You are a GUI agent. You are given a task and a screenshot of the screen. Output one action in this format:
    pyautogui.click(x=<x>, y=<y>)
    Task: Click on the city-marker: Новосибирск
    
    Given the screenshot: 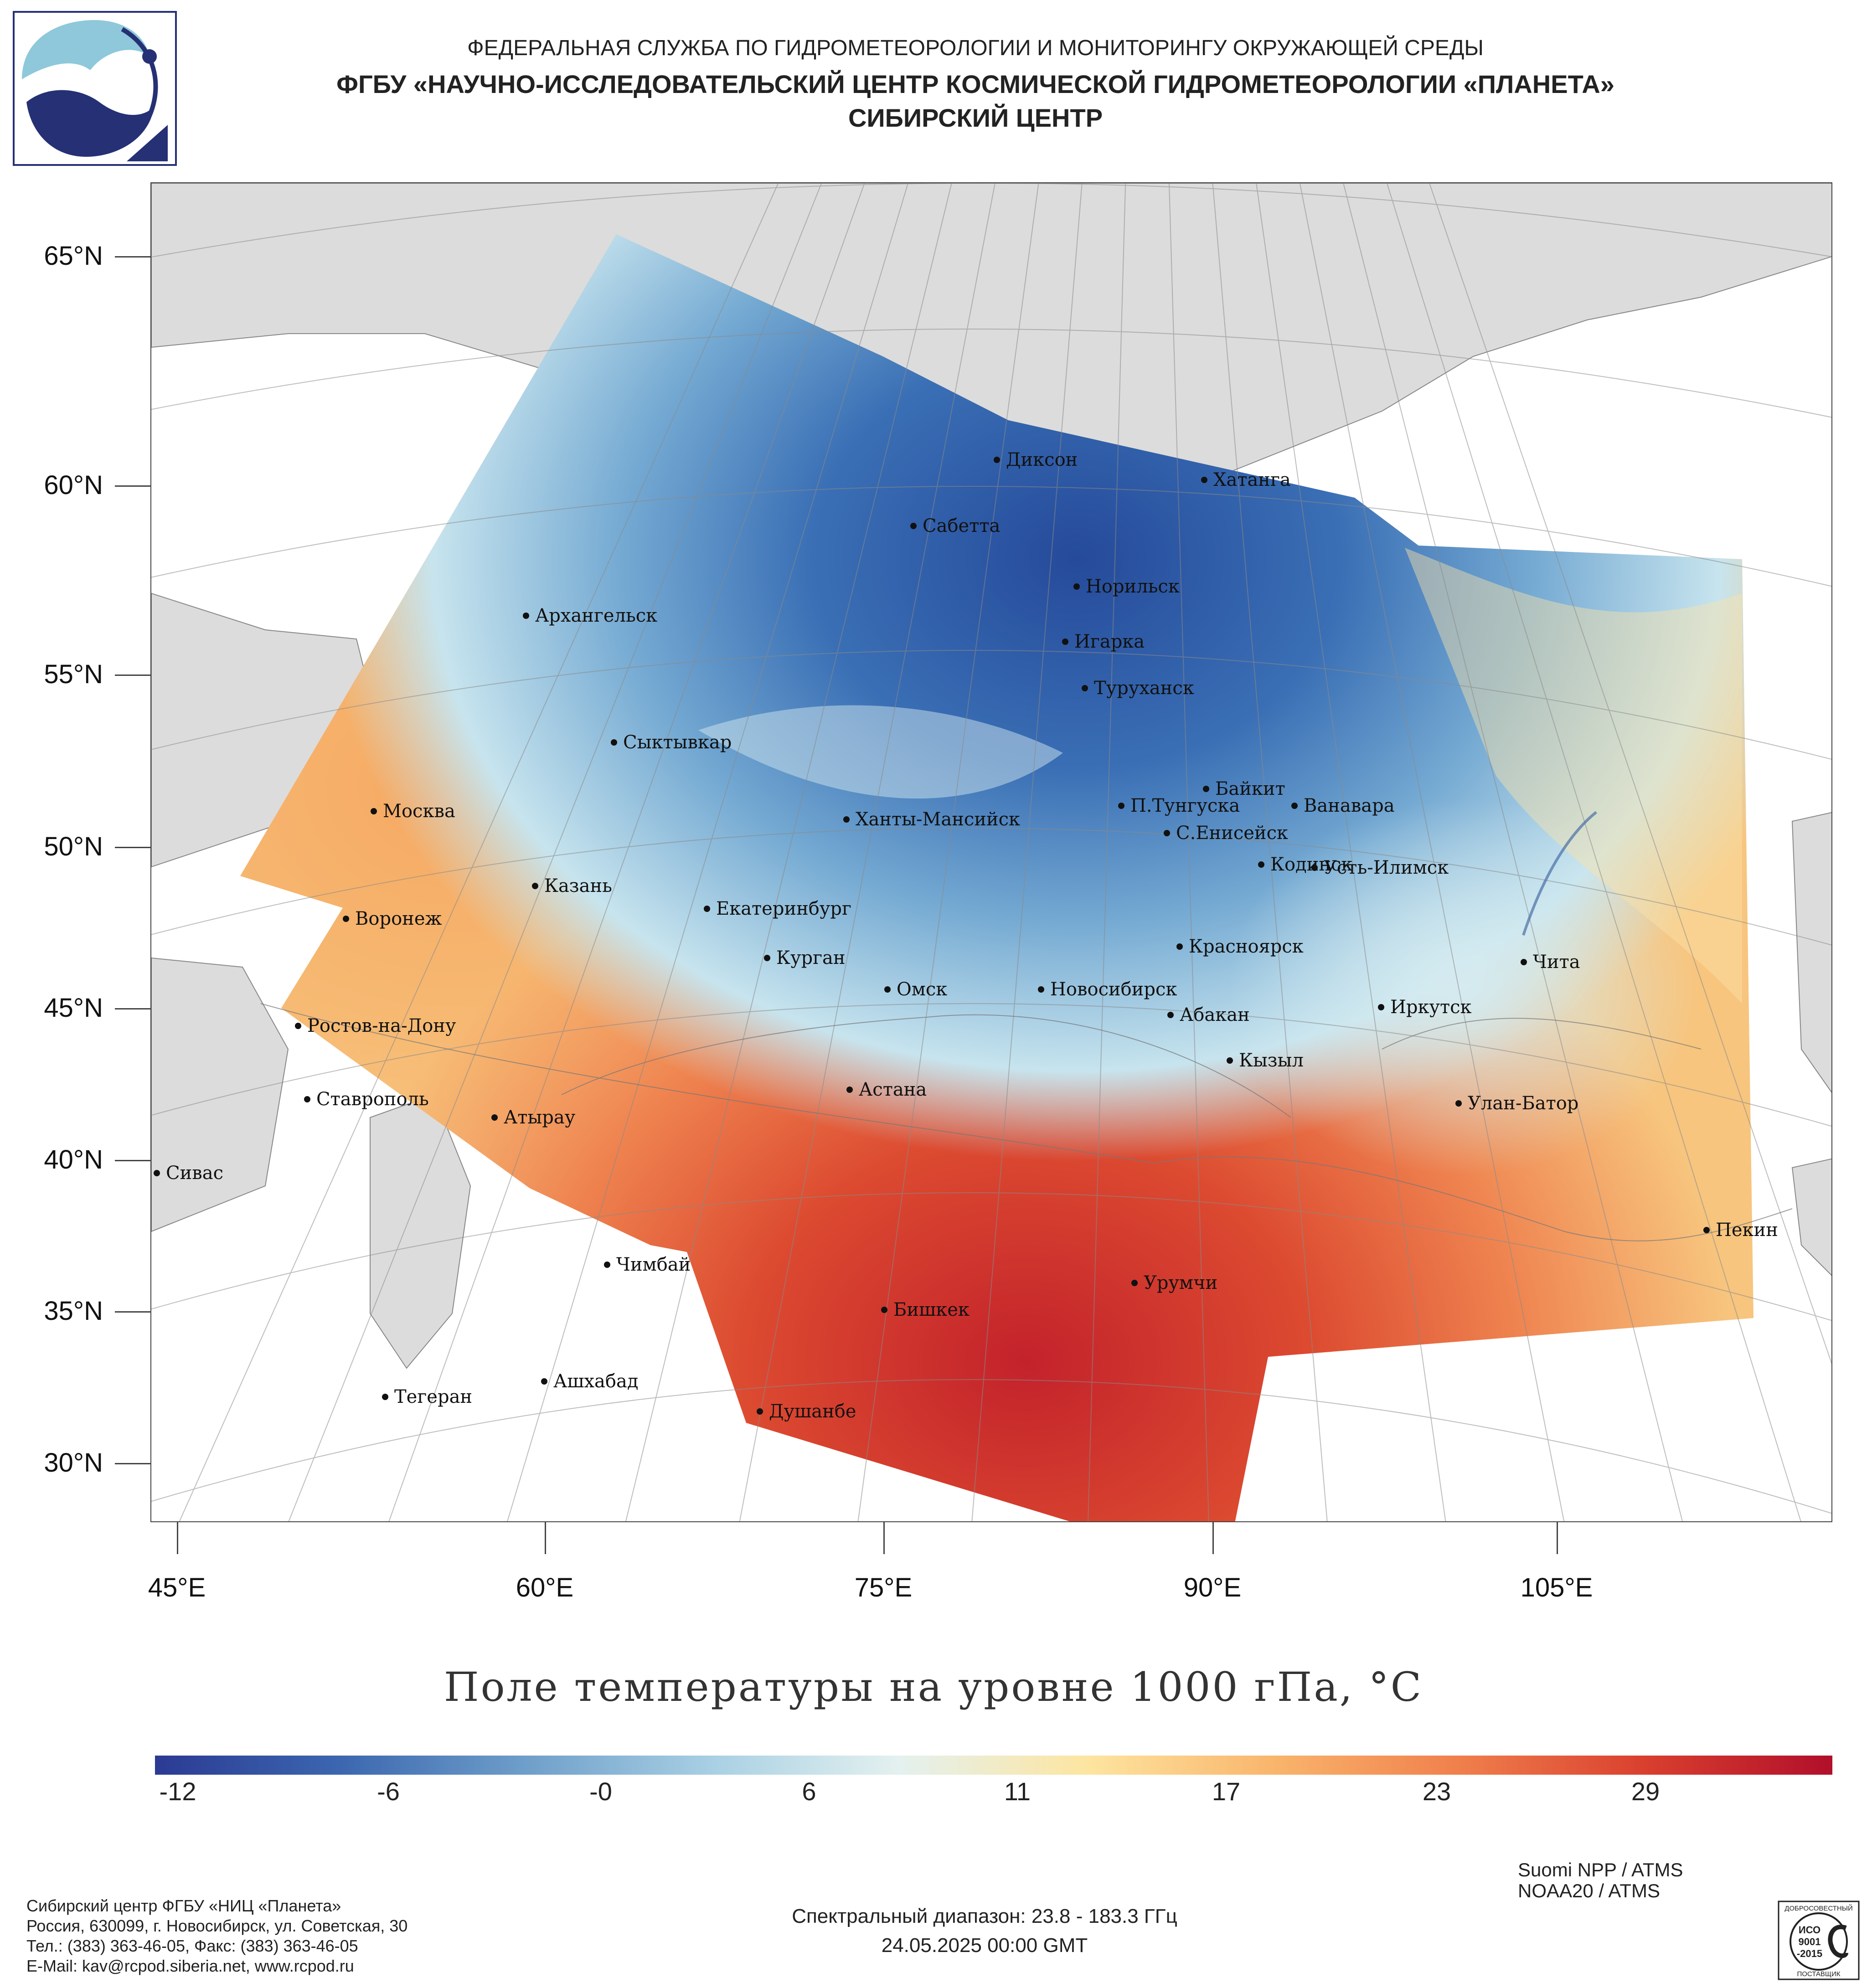 What is the action you would take?
    pyautogui.click(x=1107, y=990)
    